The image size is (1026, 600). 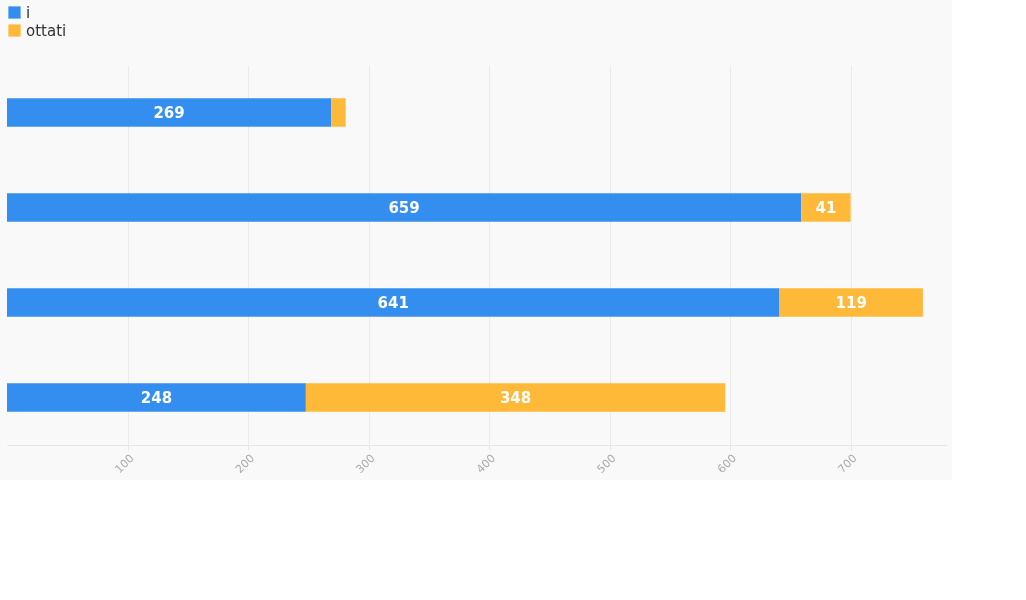 I want to click on data-label: 348, so click(x=515, y=397).